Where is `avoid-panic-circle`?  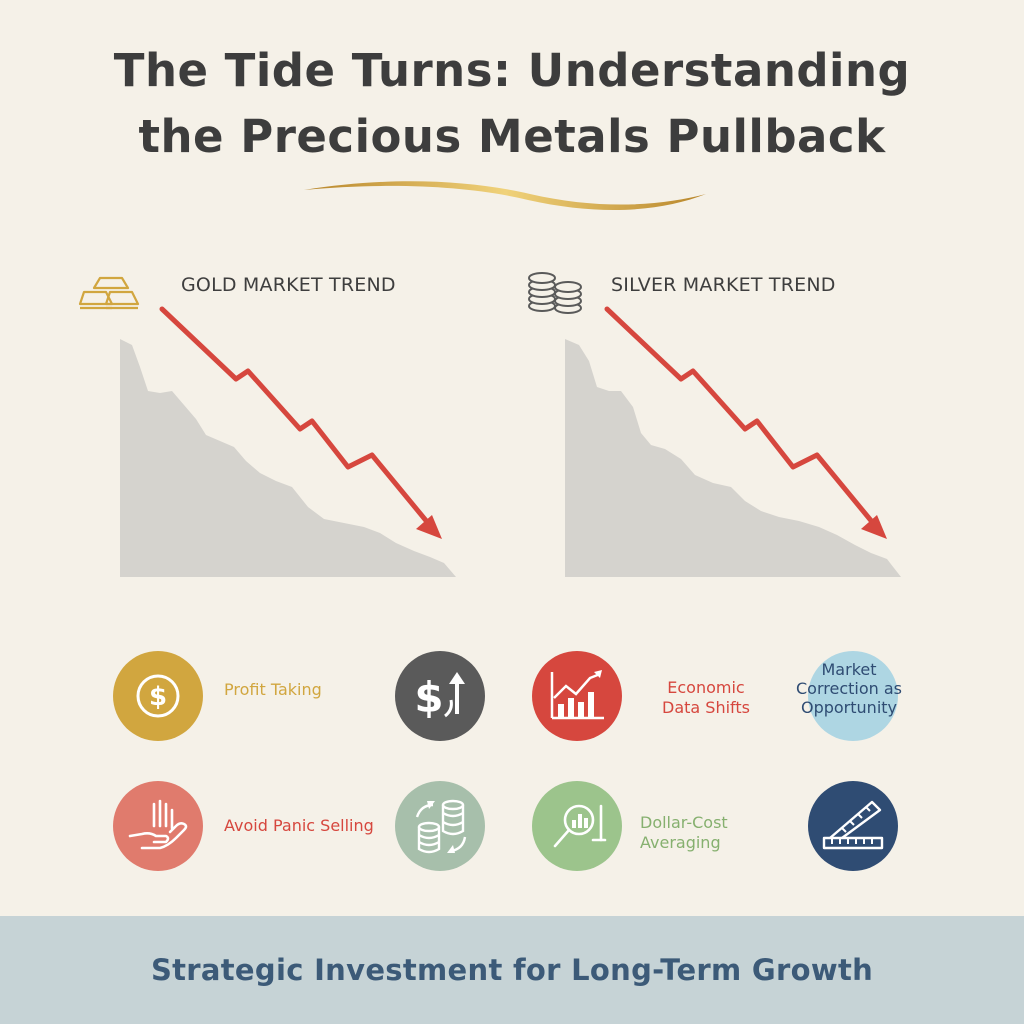 avoid-panic-circle is located at coordinates (158, 826).